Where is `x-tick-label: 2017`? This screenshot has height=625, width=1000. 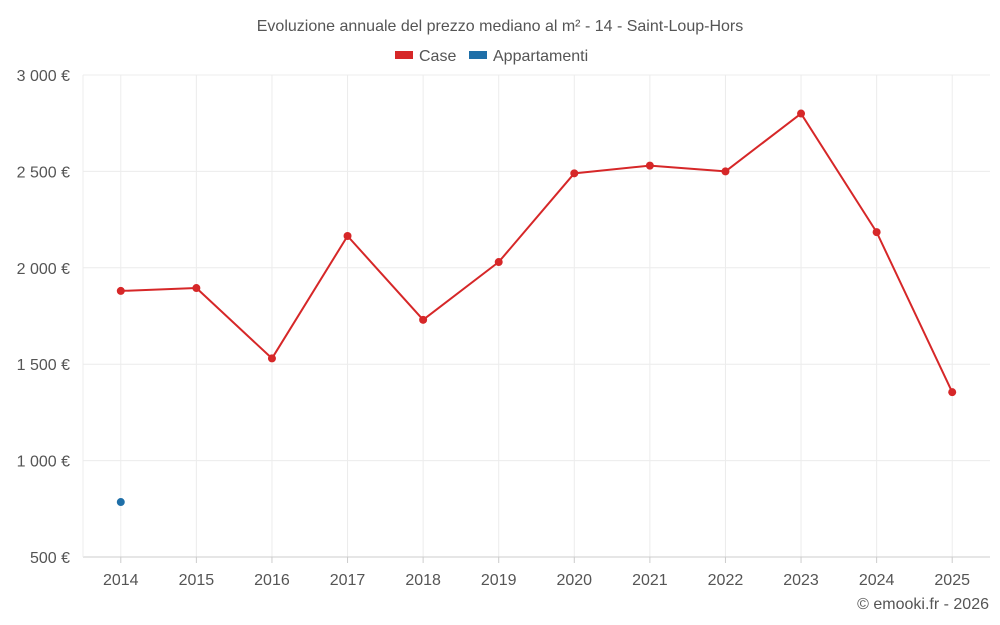 x-tick-label: 2017 is located at coordinates (348, 580).